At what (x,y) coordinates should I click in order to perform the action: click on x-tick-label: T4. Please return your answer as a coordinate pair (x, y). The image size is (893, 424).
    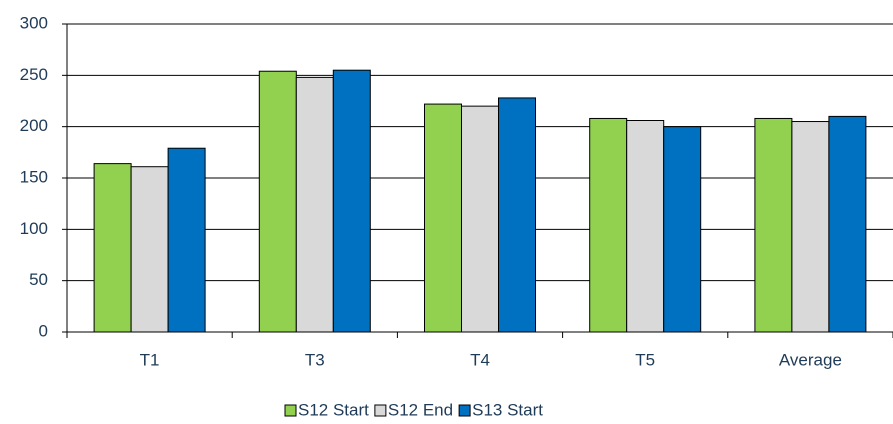
    Looking at the image, I should click on (480, 359).